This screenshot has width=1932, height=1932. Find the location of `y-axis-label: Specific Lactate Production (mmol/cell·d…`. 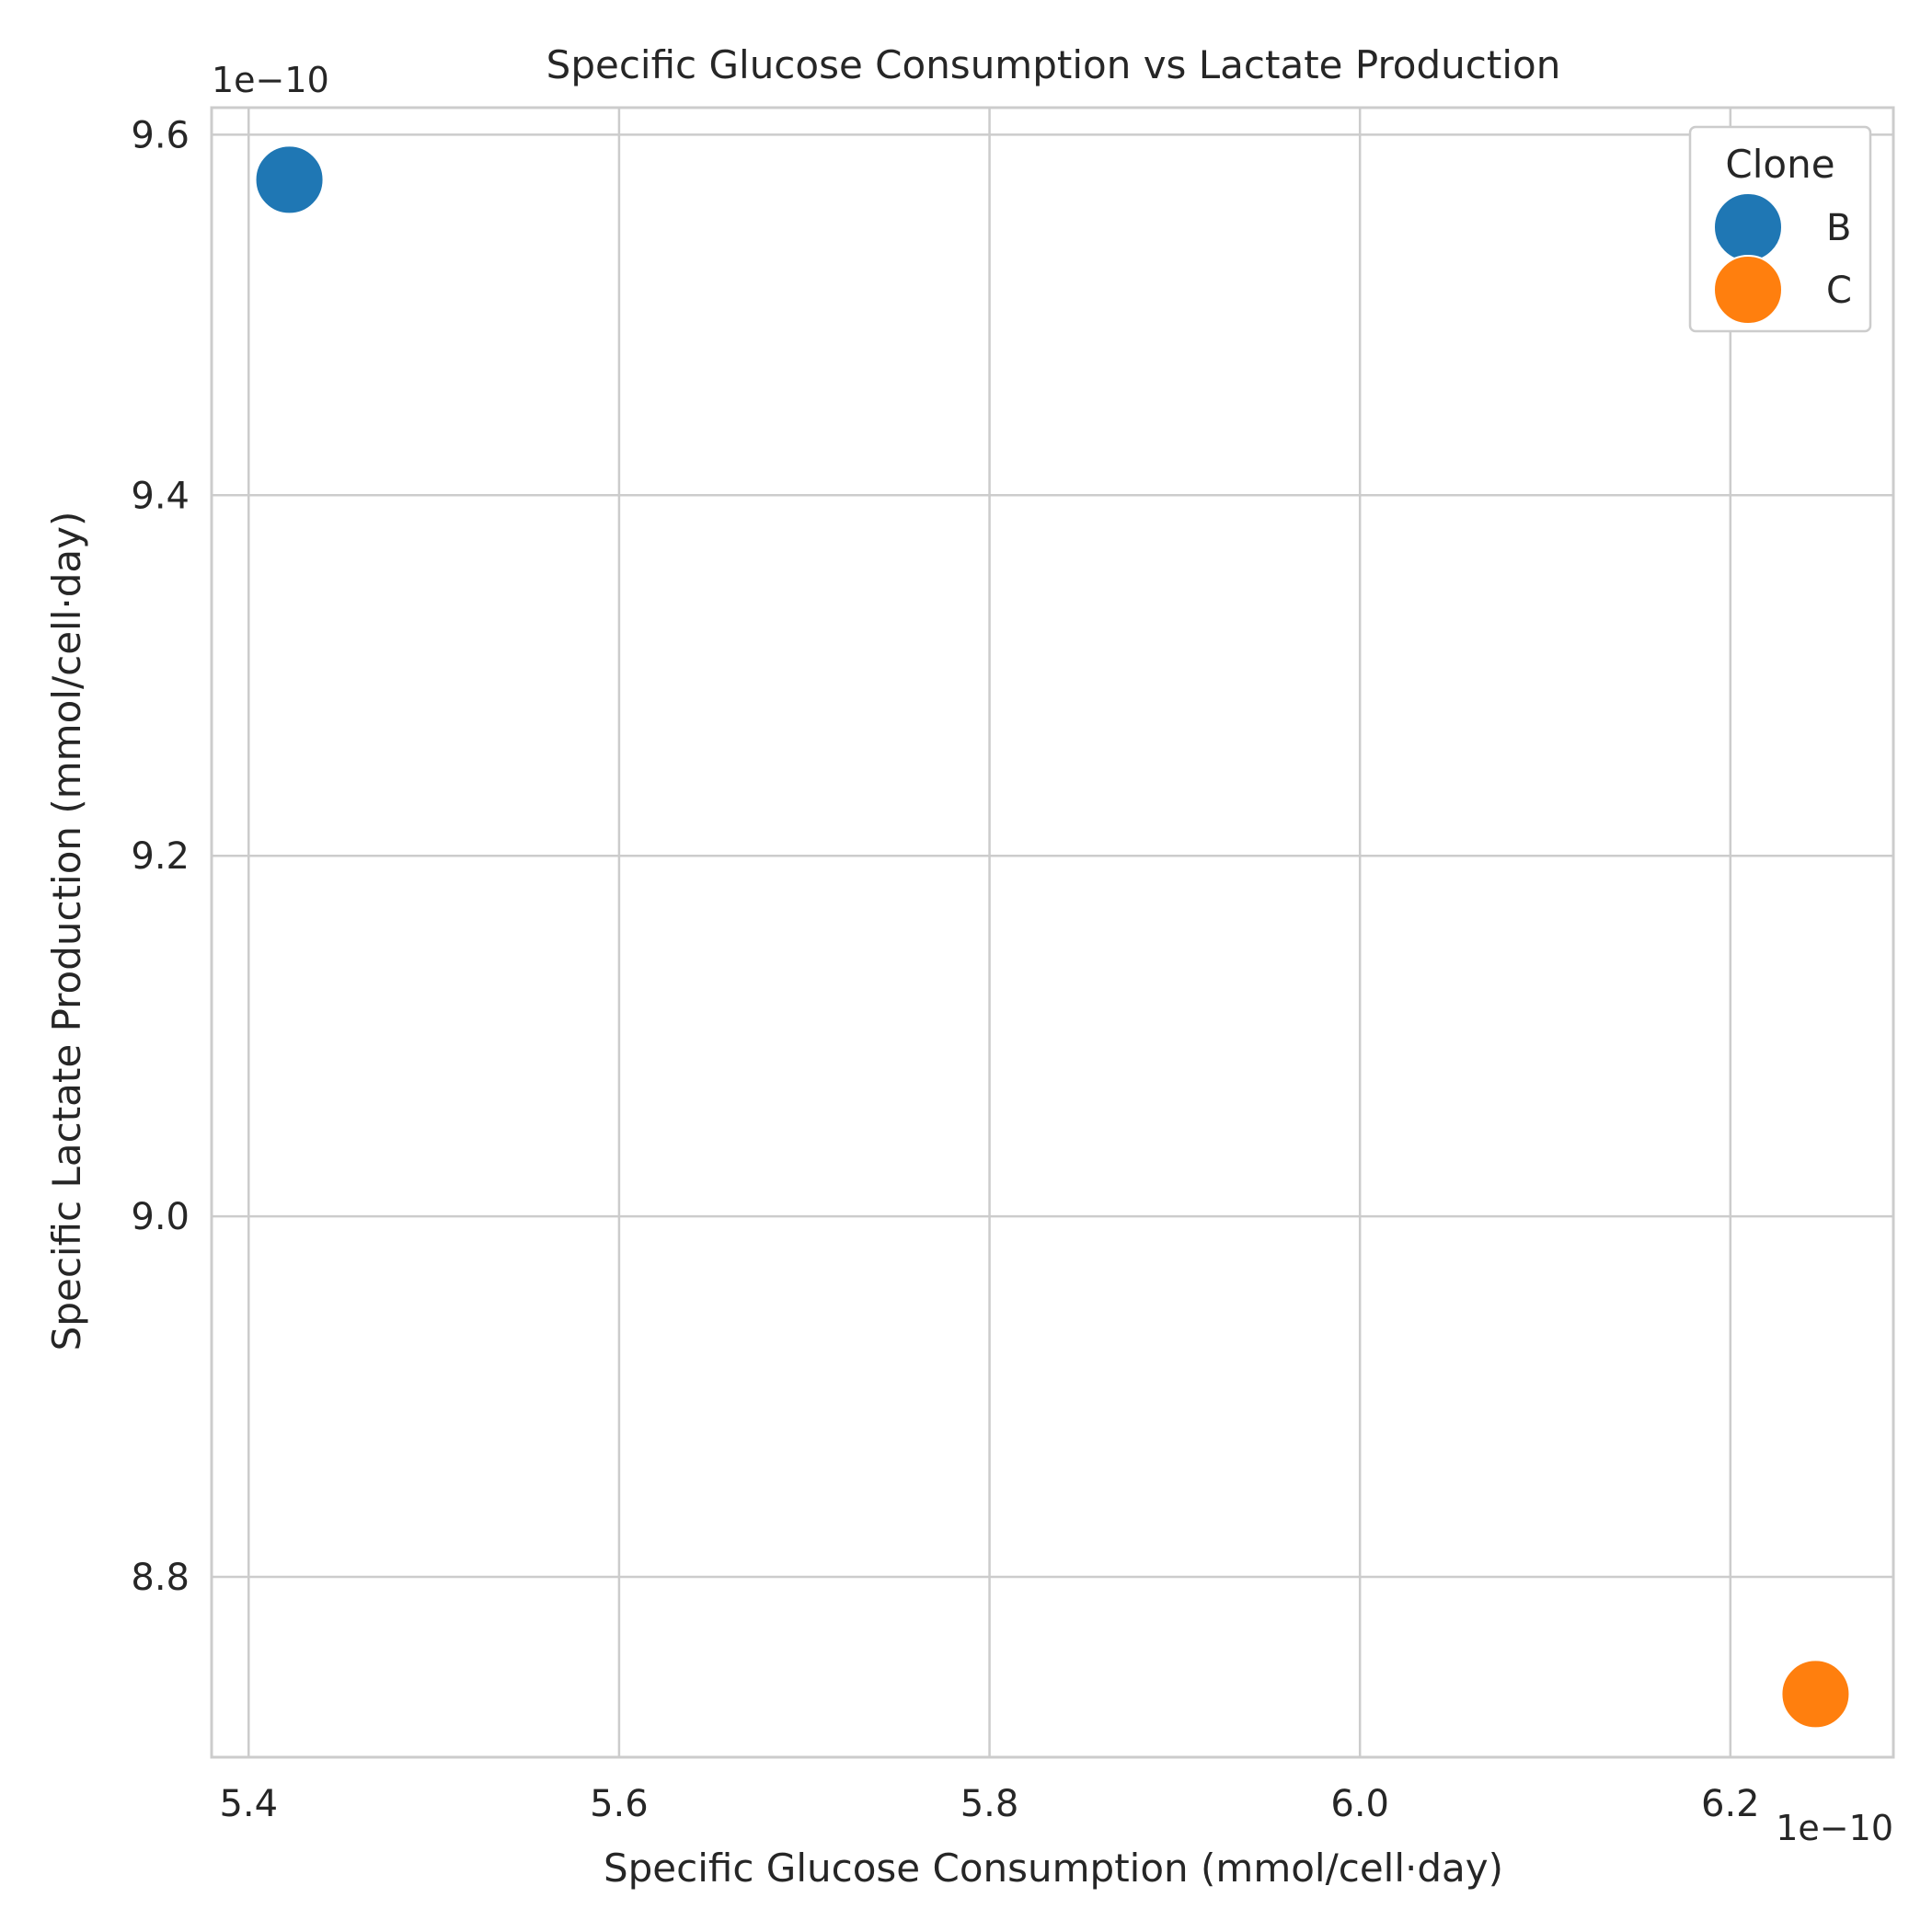

y-axis-label: Specific Lactate Production (mmol/cell·d… is located at coordinates (66, 931).